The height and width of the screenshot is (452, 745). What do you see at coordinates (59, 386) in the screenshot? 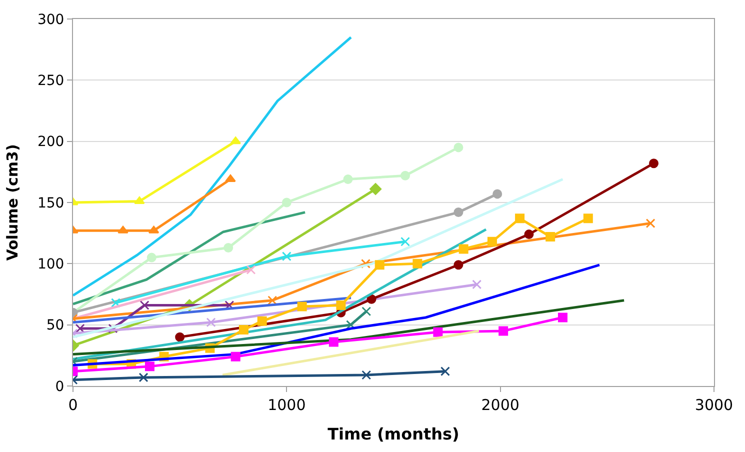
I see `y-tick-label: 0` at bounding box center [59, 386].